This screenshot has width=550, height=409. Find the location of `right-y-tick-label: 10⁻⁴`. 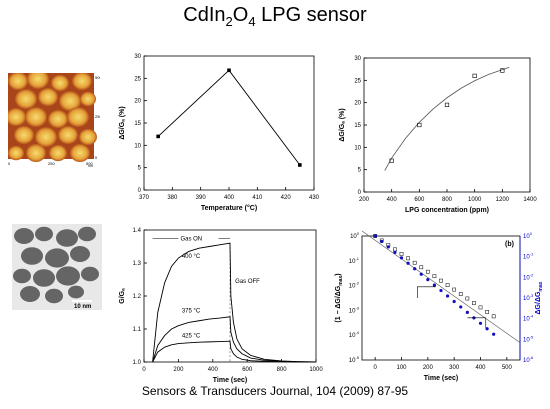

right-y-tick-label: 10⁻⁴ is located at coordinates (528, 318).